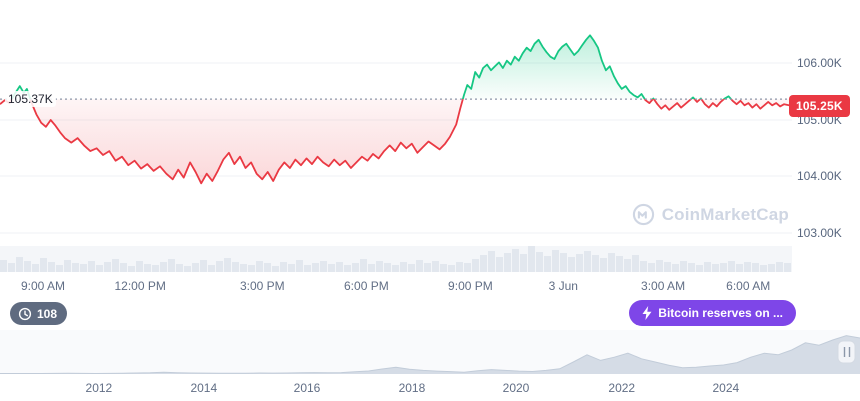 The width and height of the screenshot is (860, 401). I want to click on brush-handle, so click(846, 352).